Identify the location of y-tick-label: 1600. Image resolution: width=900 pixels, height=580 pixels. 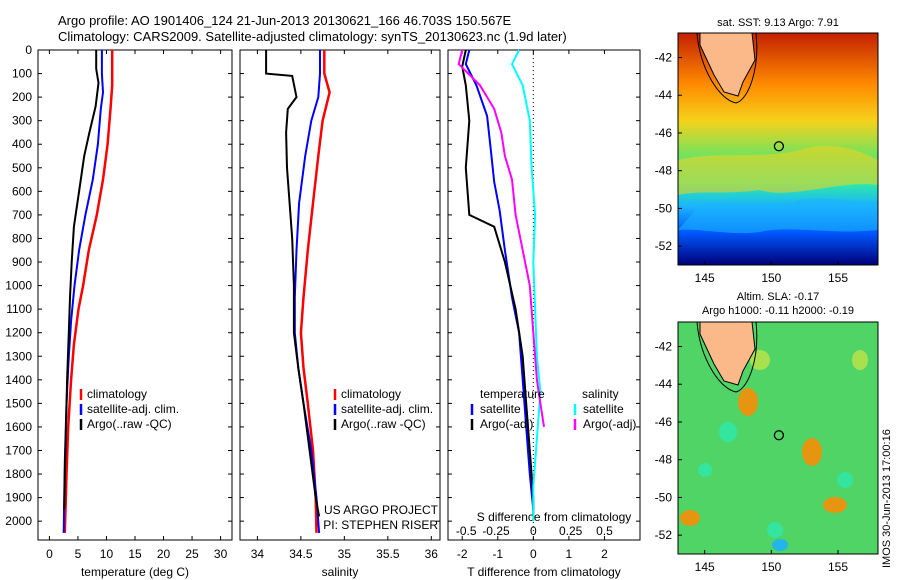
(18, 427).